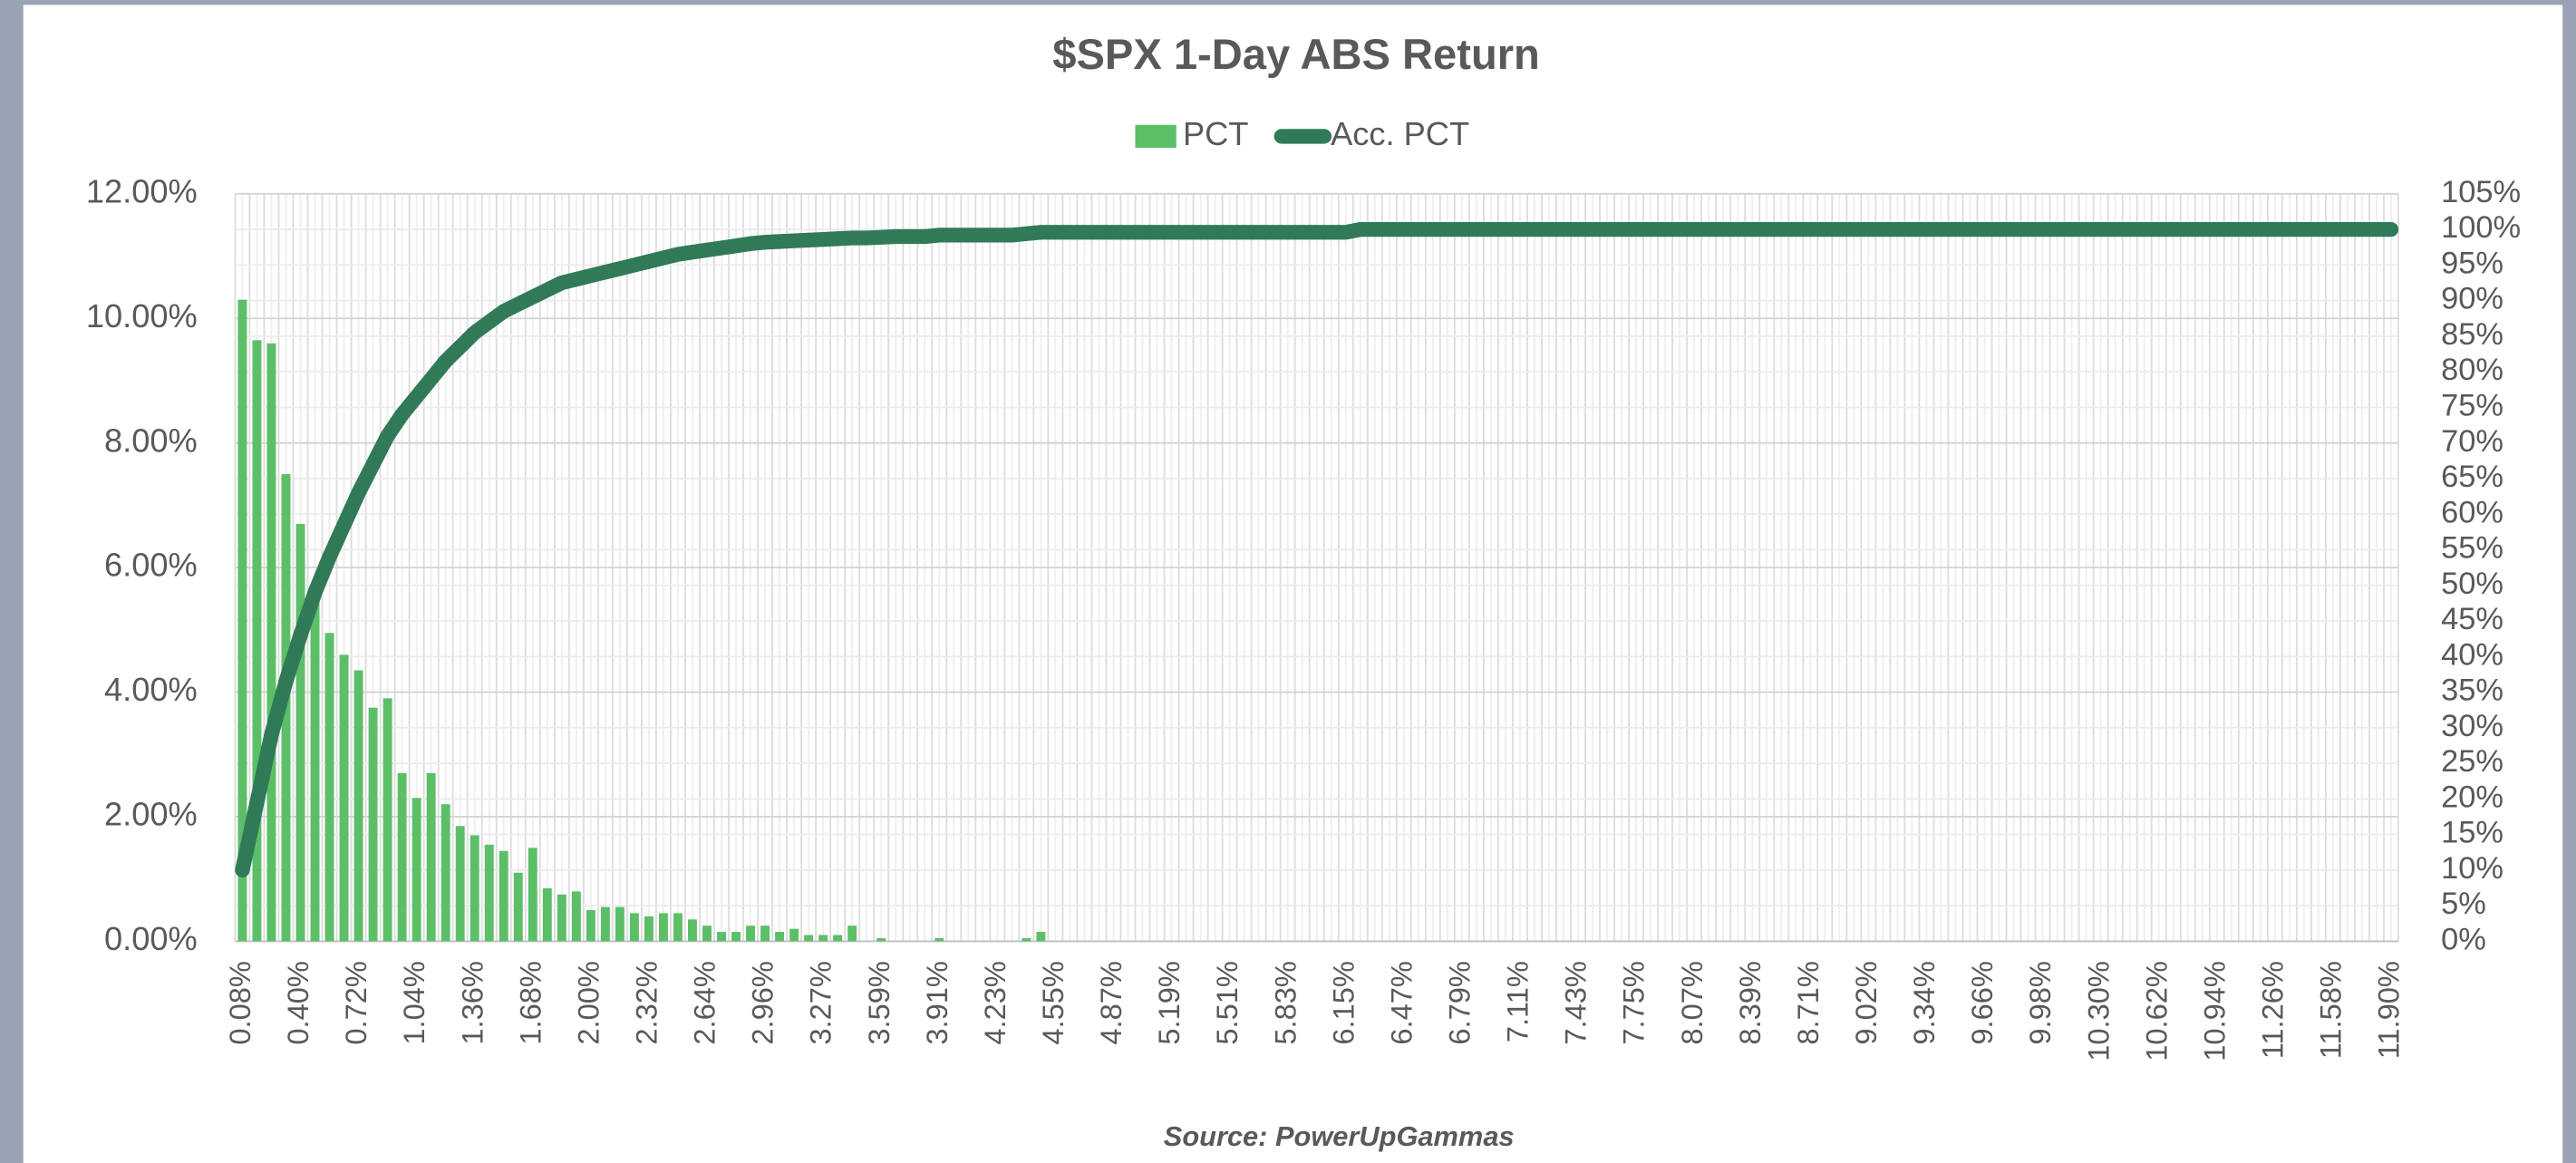 Image resolution: width=2576 pixels, height=1163 pixels. Describe the element at coordinates (2472, 584) in the screenshot. I see `y2-tick-label: 50%` at that location.